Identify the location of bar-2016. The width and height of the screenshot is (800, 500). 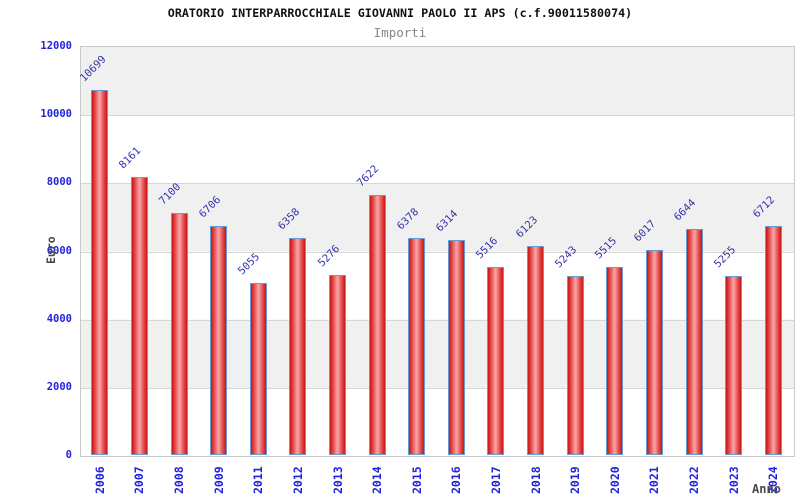
(456, 347).